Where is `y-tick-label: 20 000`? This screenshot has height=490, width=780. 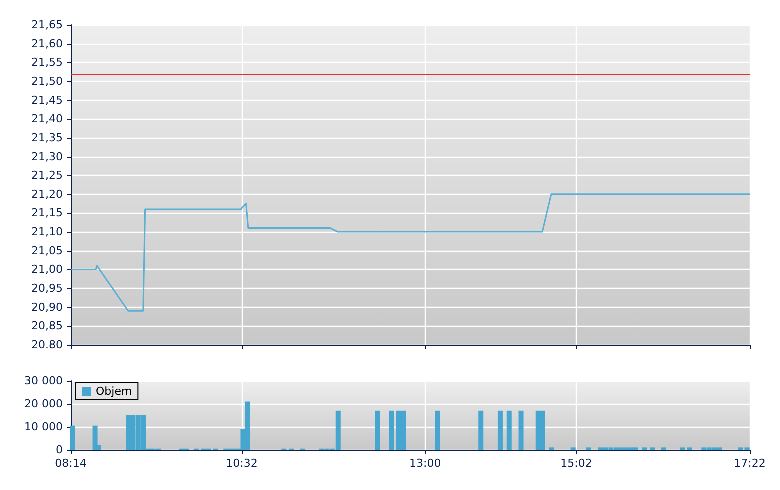 y-tick-label: 20 000 is located at coordinates (43, 404).